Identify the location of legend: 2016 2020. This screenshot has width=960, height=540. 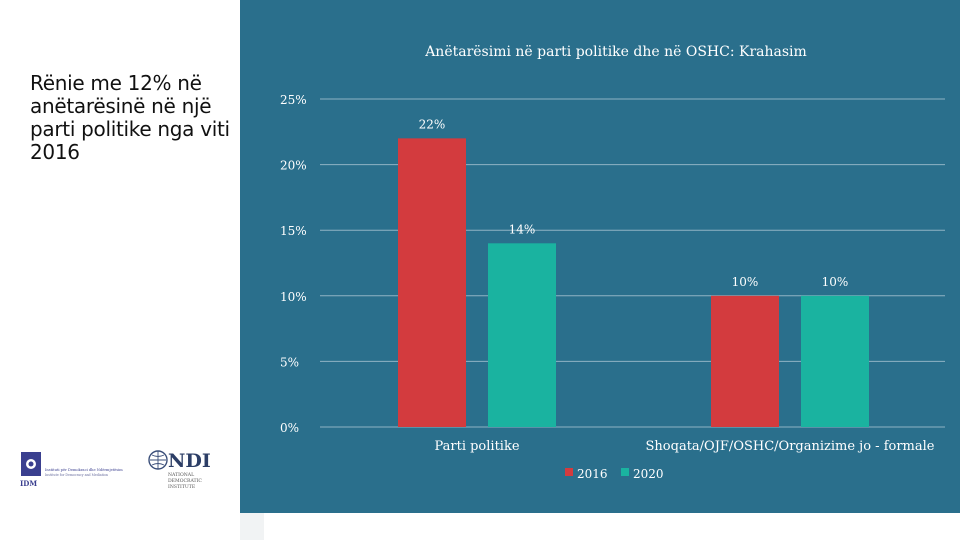
(614, 474).